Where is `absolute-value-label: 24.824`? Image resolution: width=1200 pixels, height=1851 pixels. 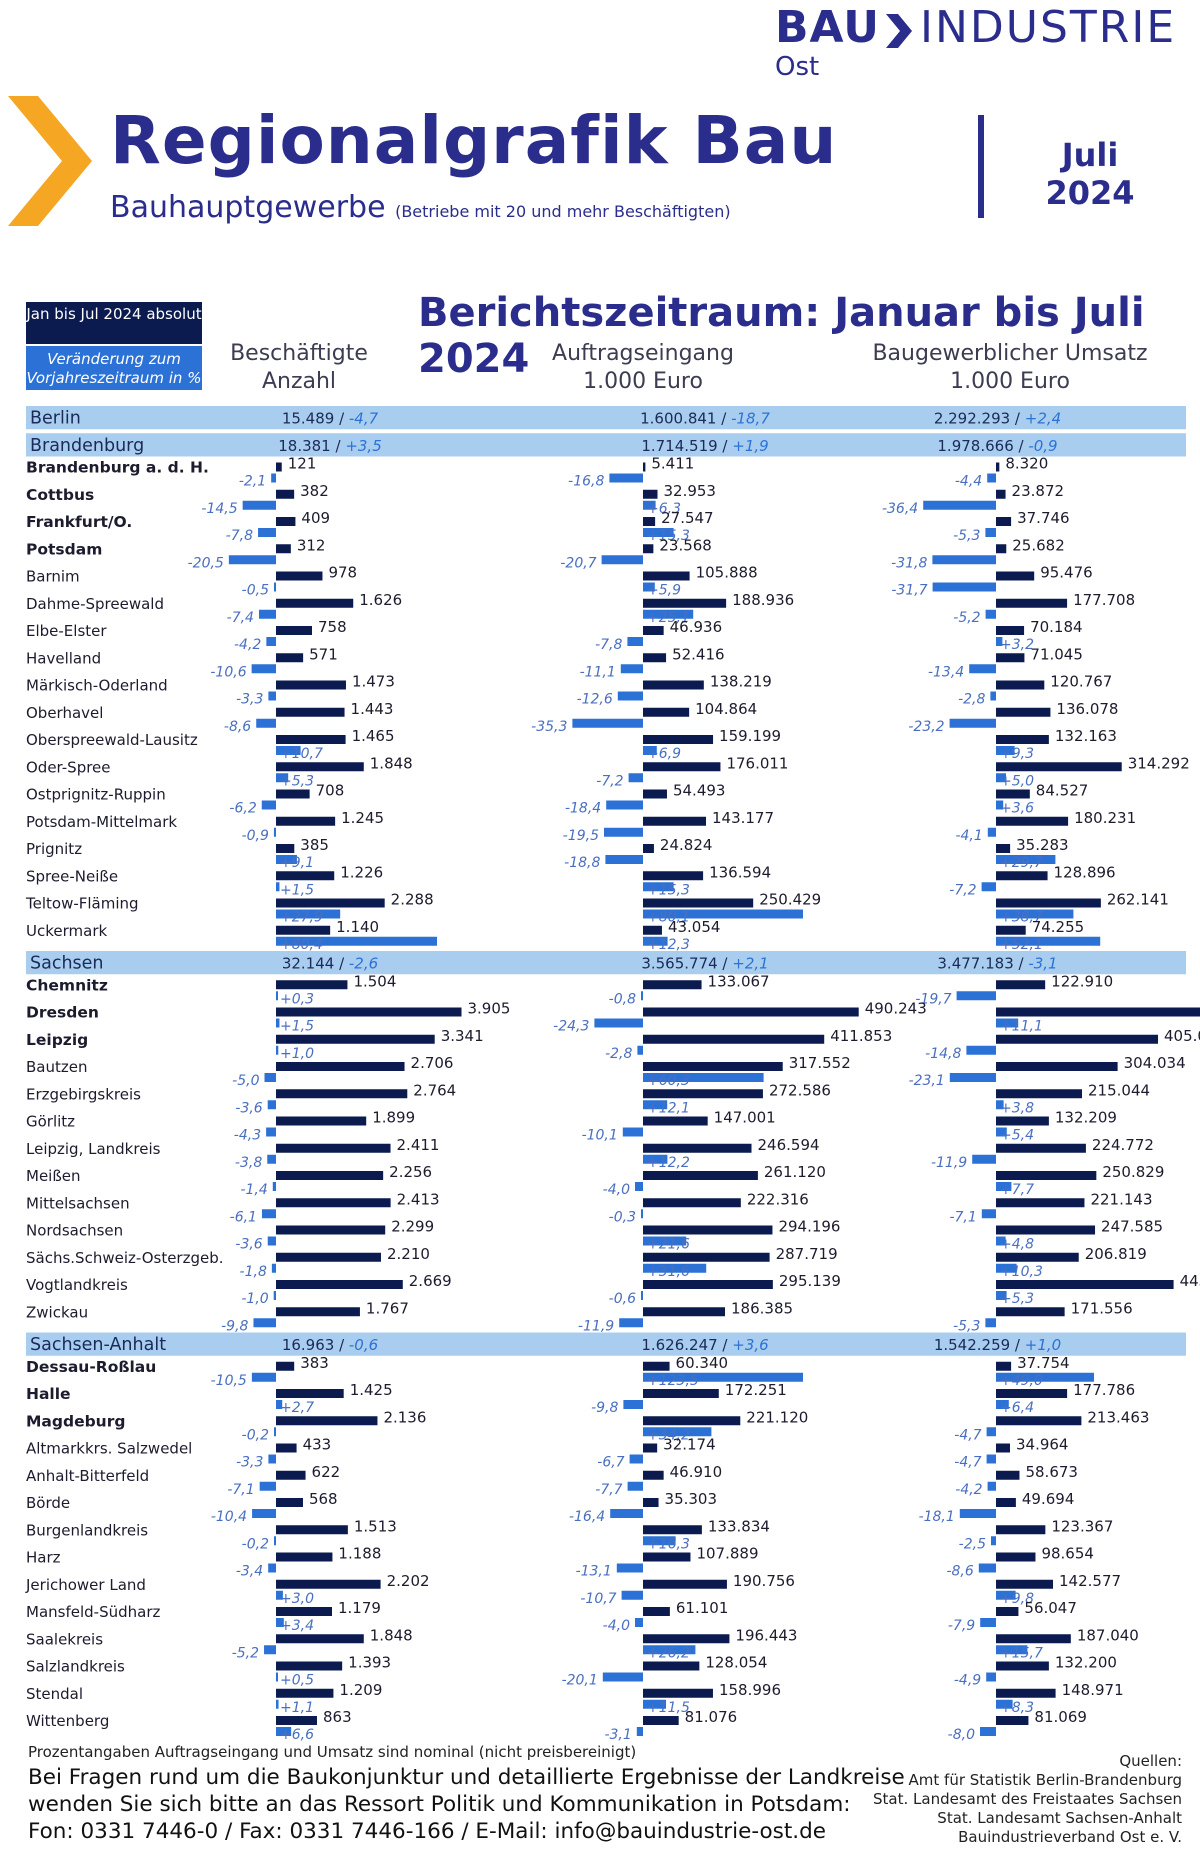
absolute-value-label: 24.824 is located at coordinates (686, 845).